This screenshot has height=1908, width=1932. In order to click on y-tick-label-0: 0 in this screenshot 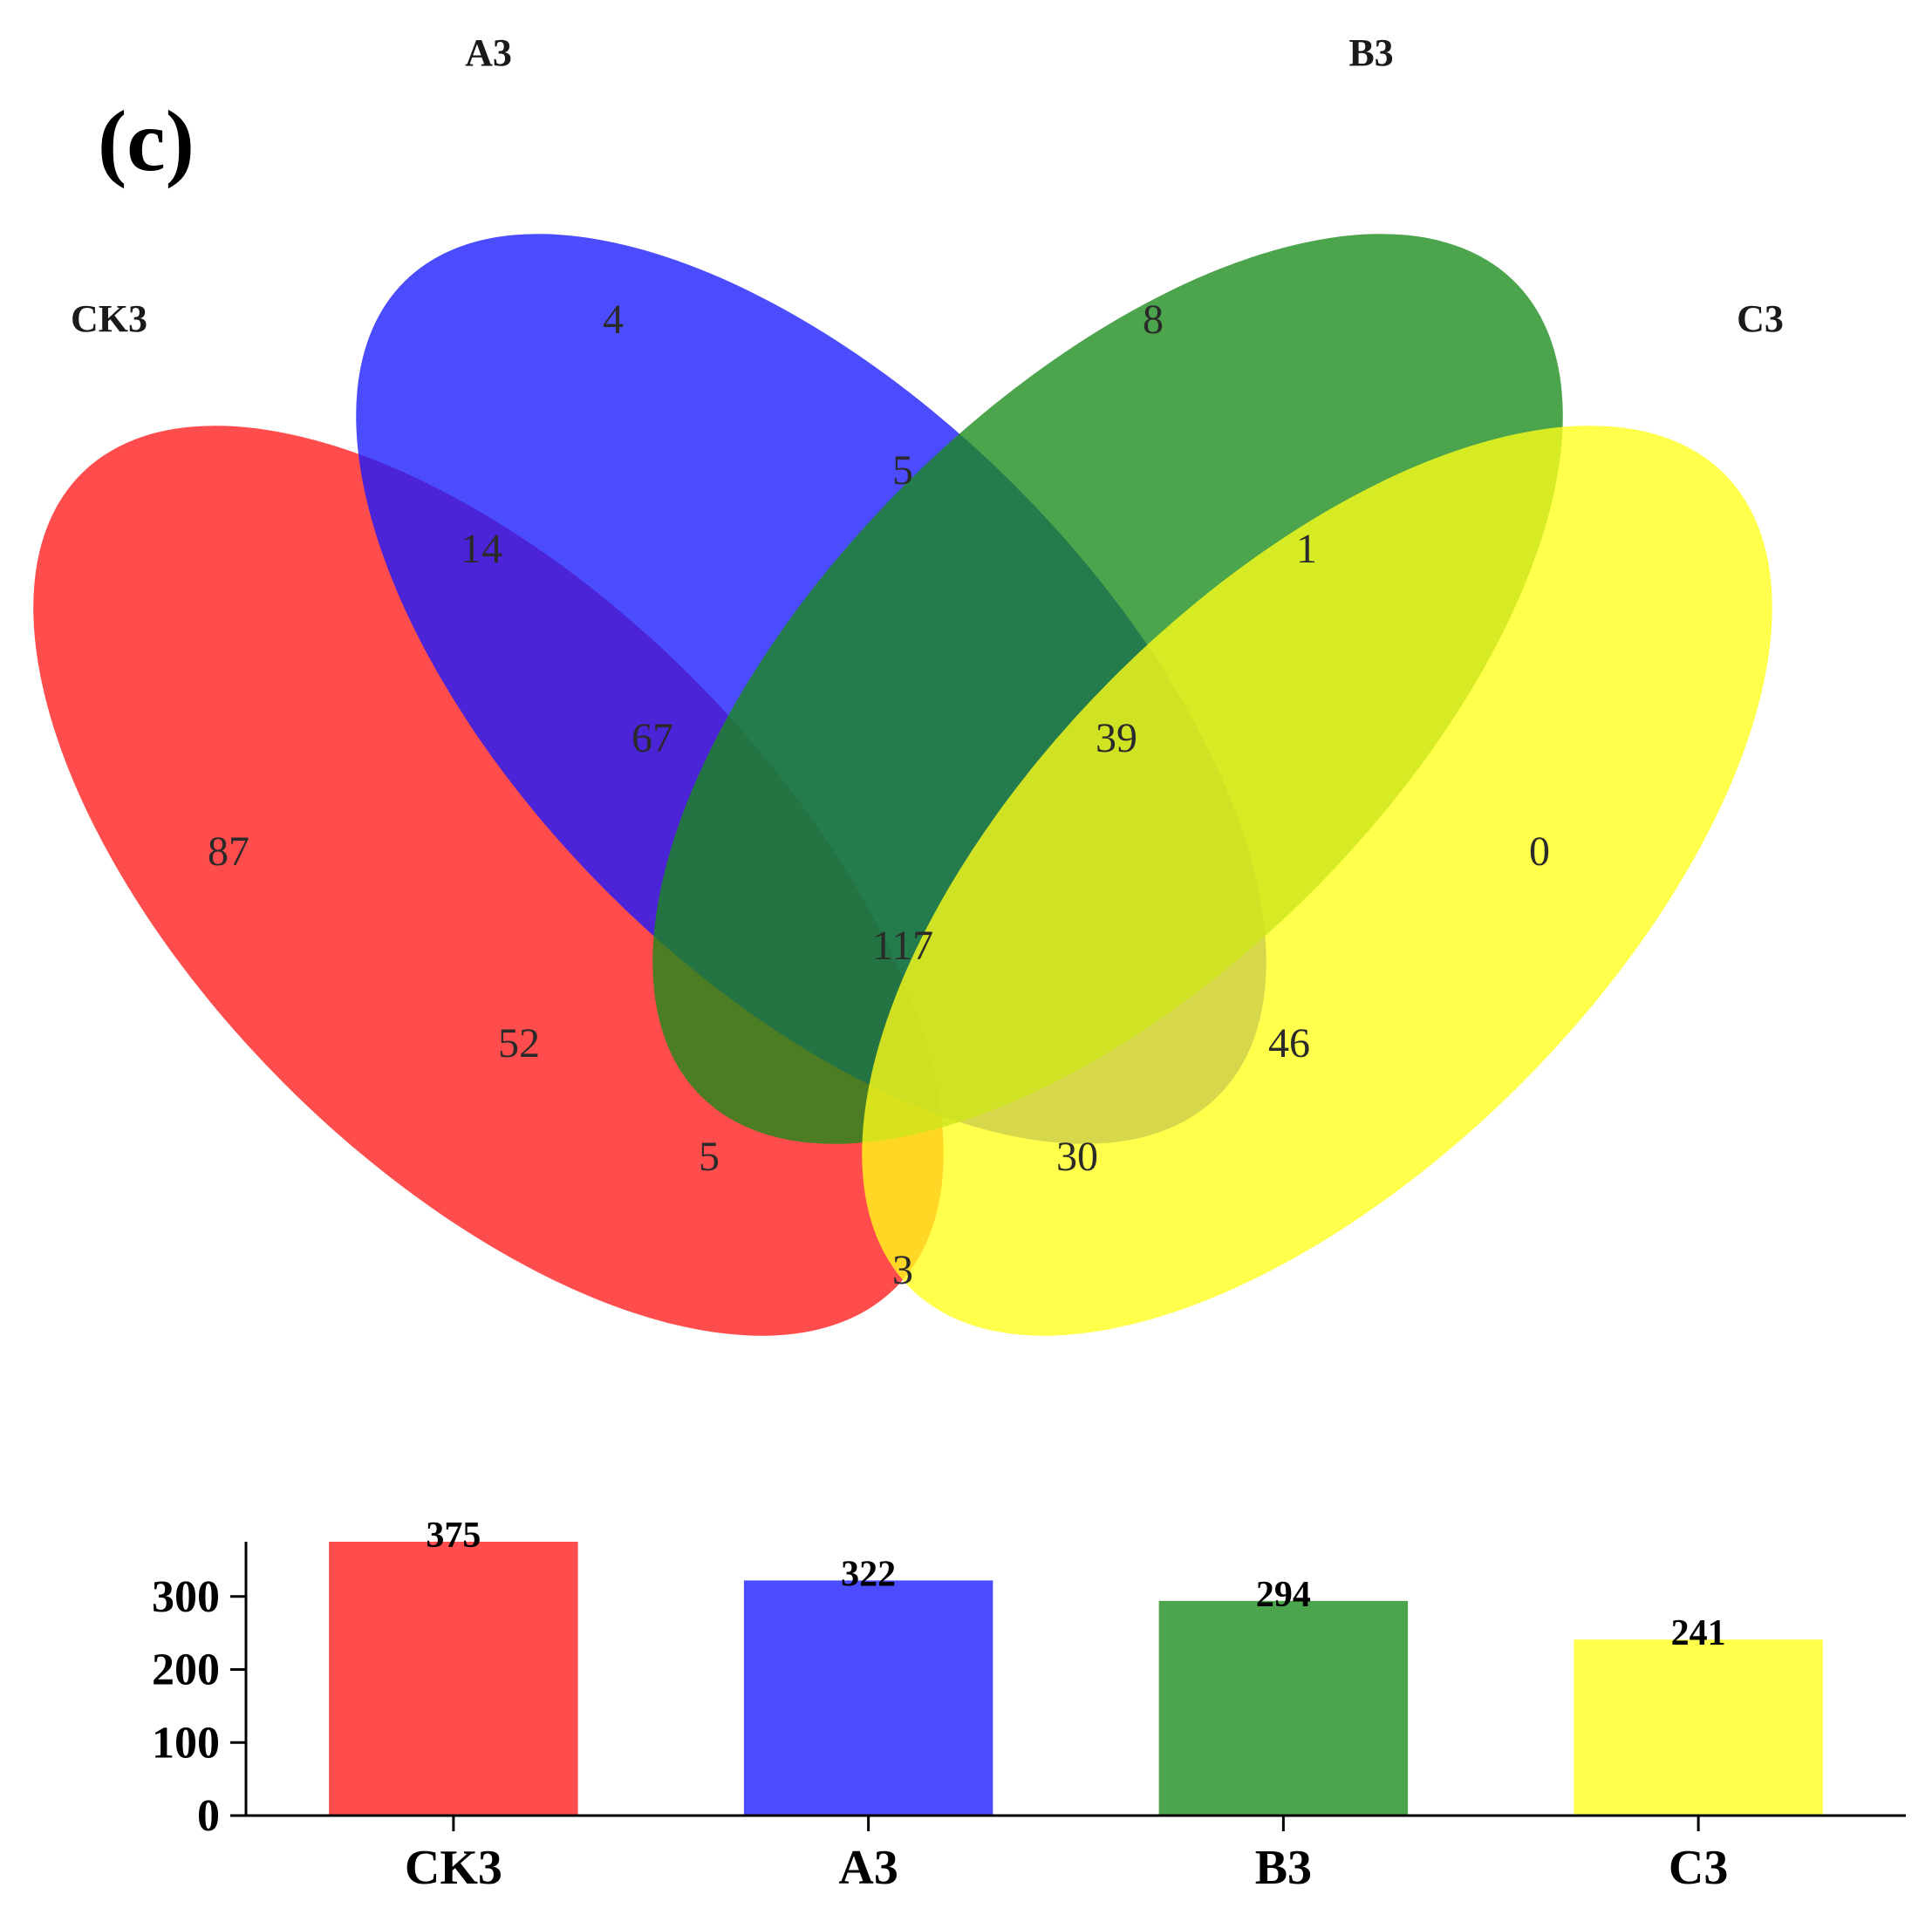, I will do `click(208, 1816)`.